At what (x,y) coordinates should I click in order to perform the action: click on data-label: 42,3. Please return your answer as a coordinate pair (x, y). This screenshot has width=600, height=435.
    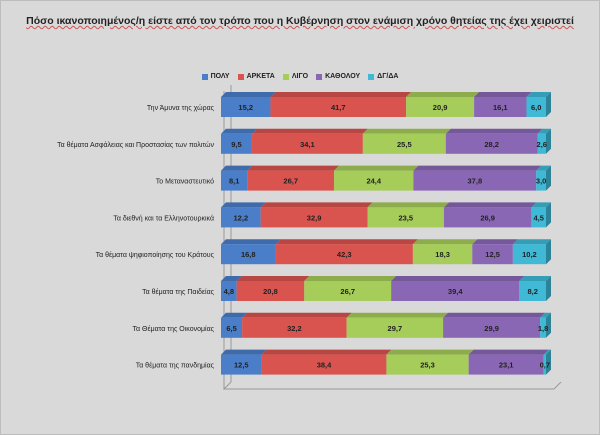
    Looking at the image, I should click on (344, 254).